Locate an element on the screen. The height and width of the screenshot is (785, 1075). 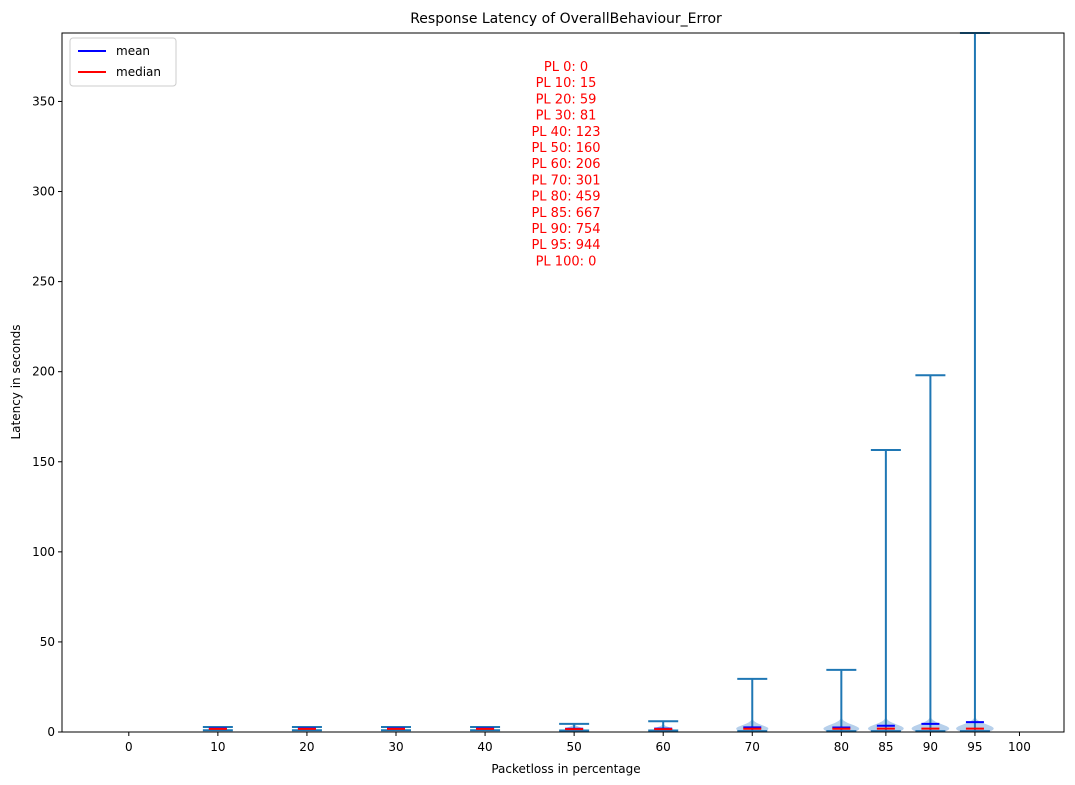
violin-stat-lines is located at coordinates (596, 726).